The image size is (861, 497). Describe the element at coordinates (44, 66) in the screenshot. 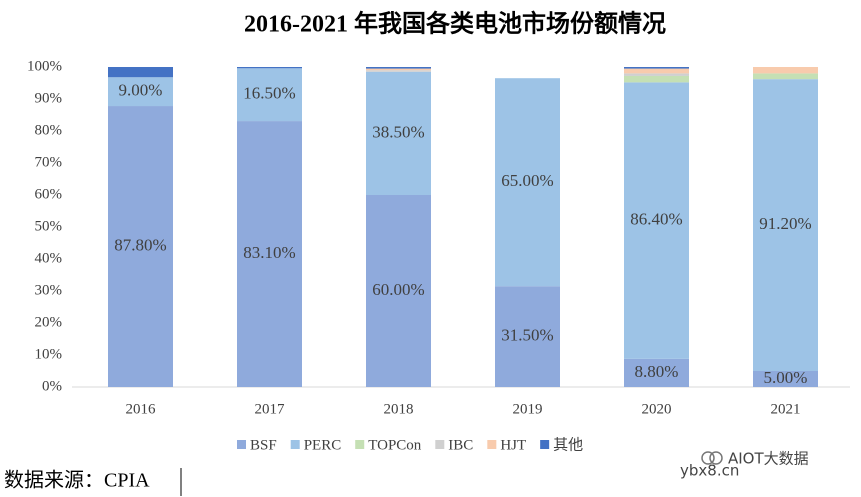

I see `y-tick-label: 100%` at that location.